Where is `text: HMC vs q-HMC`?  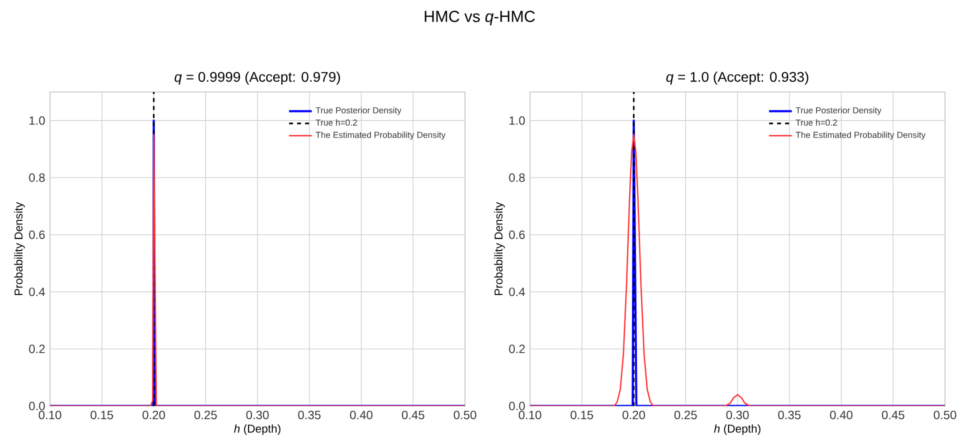 text: HMC vs q-HMC is located at coordinates (479, 18).